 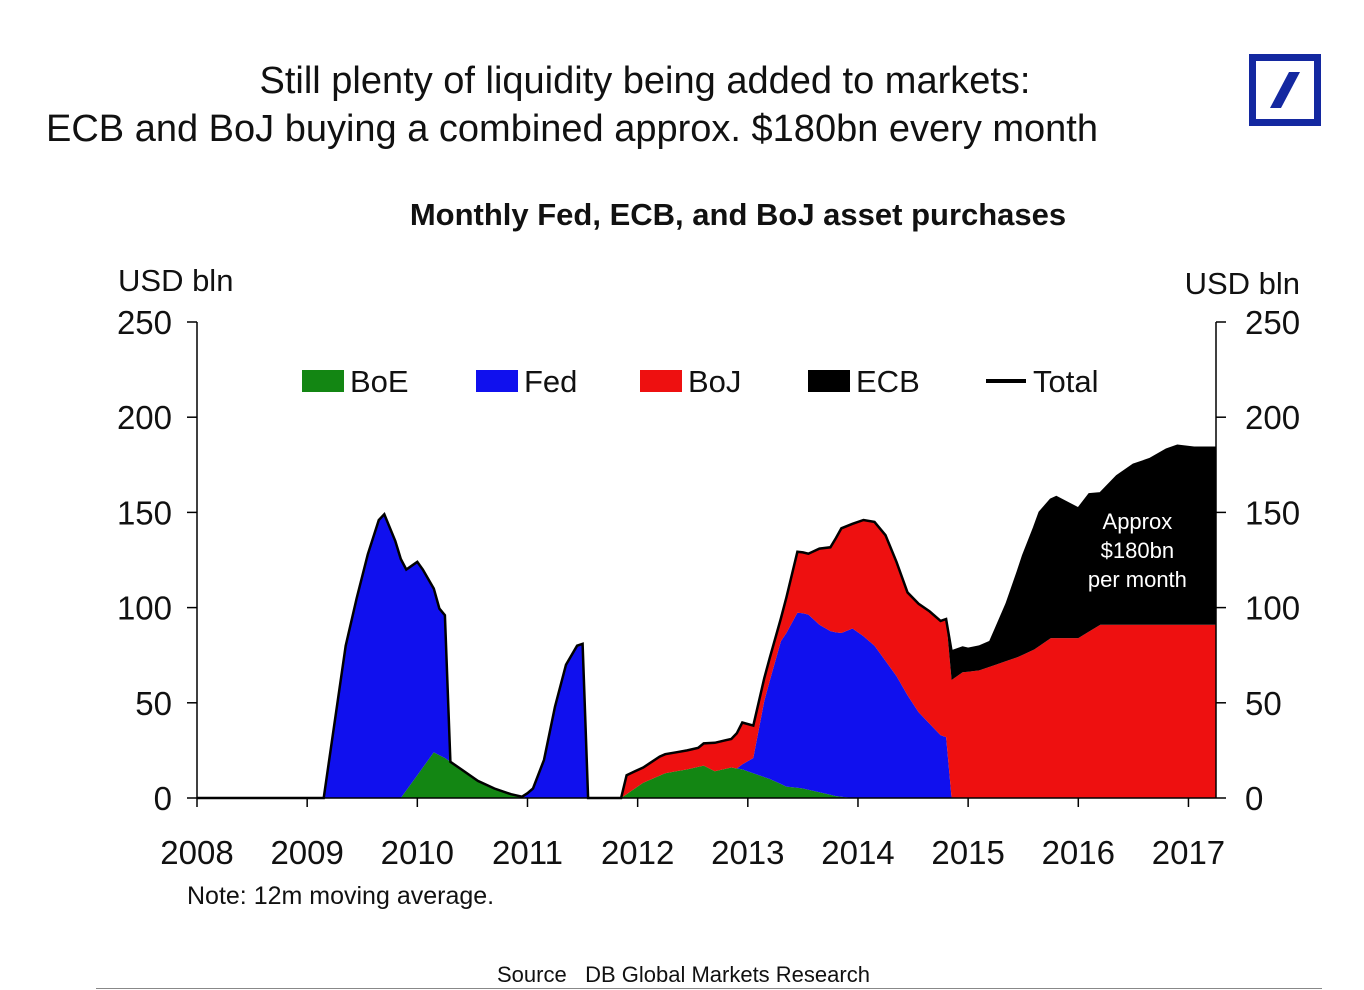 I want to click on legend-label: Total, so click(x=1065, y=381).